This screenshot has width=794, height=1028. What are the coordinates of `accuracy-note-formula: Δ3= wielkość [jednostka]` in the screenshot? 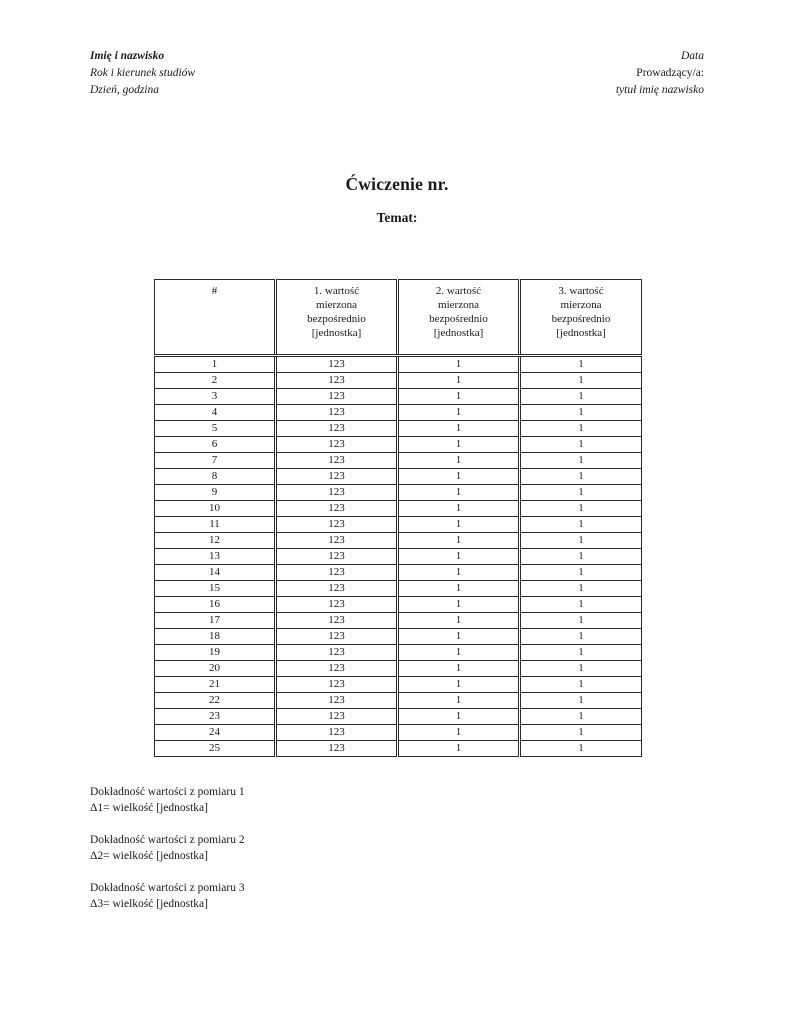 It's located at (149, 904).